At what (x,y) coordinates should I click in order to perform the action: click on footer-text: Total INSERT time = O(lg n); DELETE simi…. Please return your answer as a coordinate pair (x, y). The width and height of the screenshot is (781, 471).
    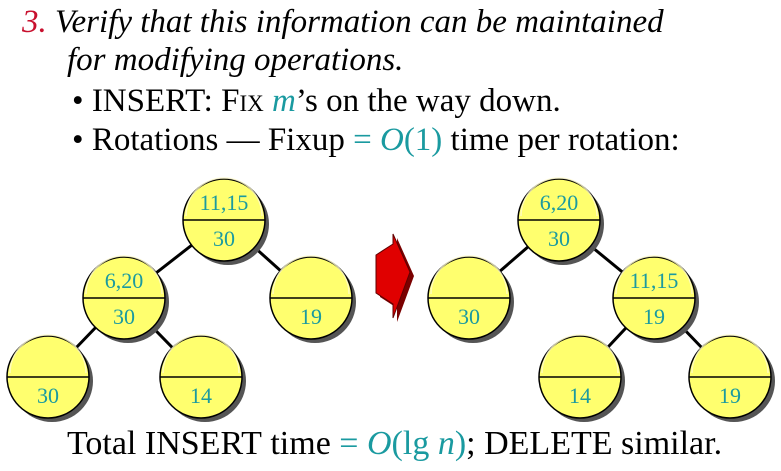
    Looking at the image, I should click on (394, 444).